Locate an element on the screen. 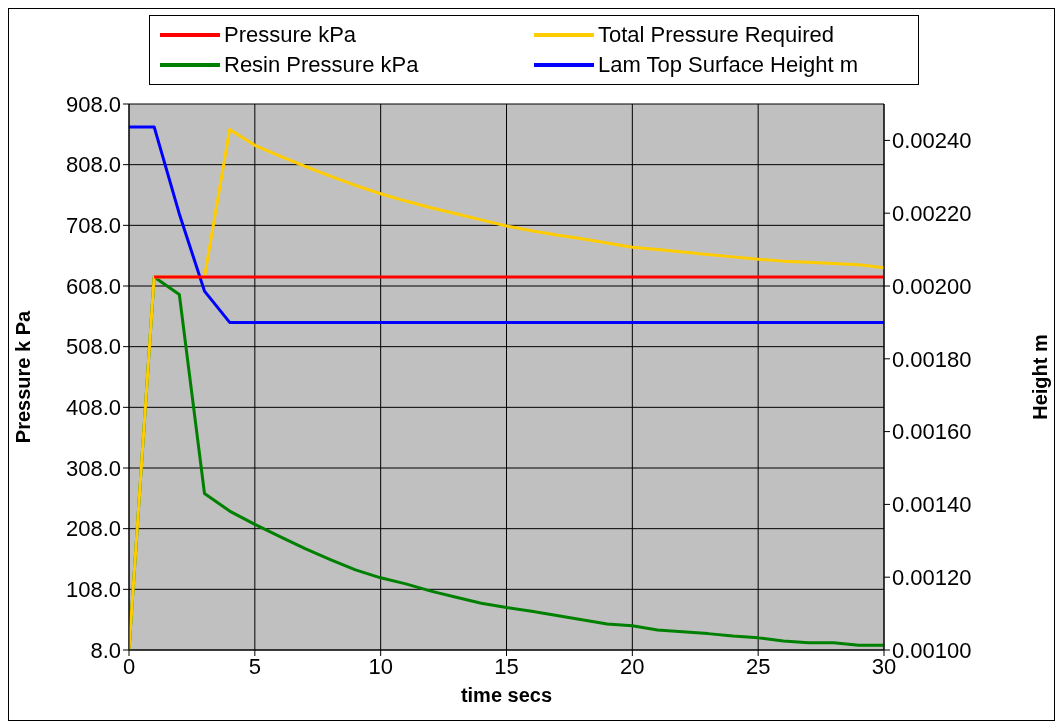  y-tick-label: 608.0 is located at coordinates (93, 286).